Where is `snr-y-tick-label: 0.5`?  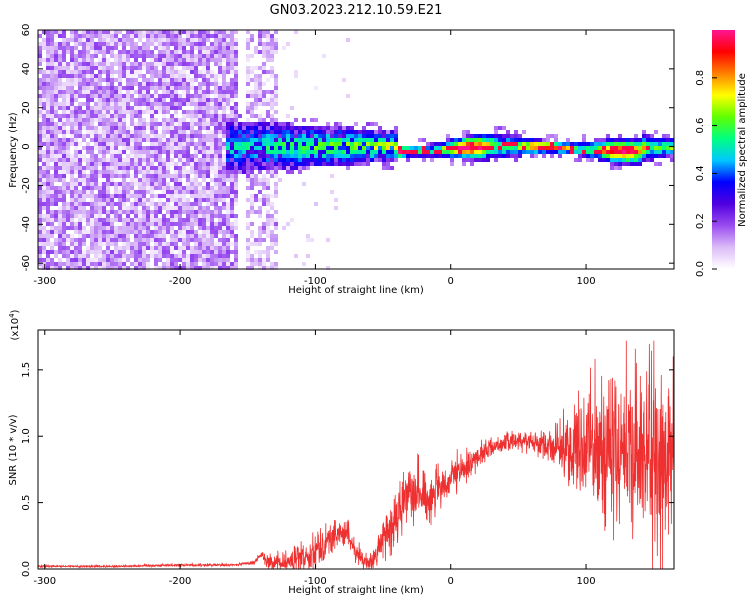 snr-y-tick-label: 0.5 is located at coordinates (26, 503).